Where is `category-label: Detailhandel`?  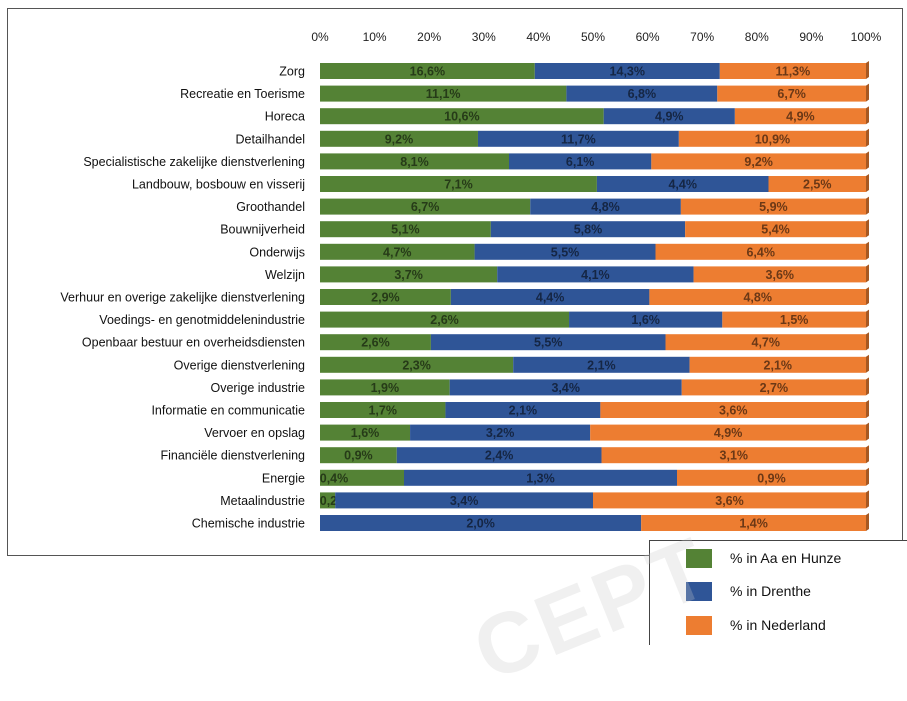 category-label: Detailhandel is located at coordinates (271, 139).